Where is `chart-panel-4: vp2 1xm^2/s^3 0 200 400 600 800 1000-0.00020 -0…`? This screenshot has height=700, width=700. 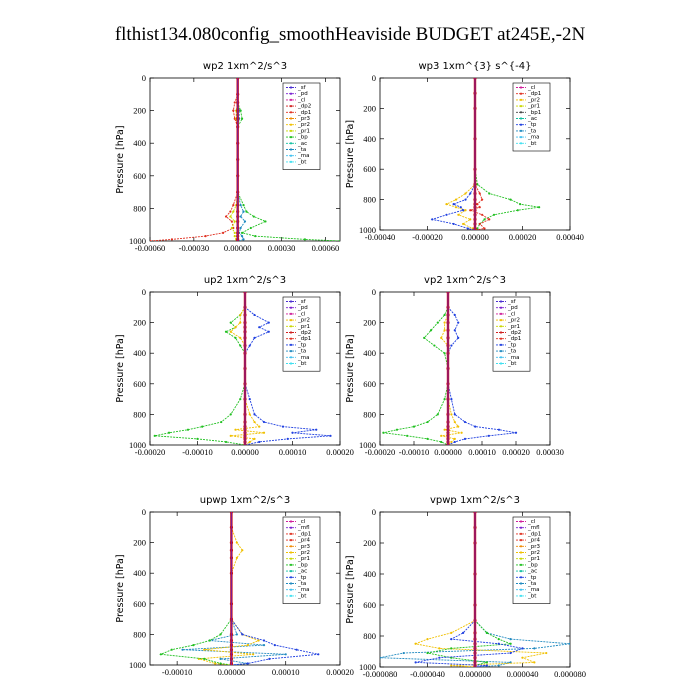
chart-panel-4: vp2 1xm^2/s^3 0 200 400 600 800 1000-0.00020 -0… is located at coordinates (454, 366).